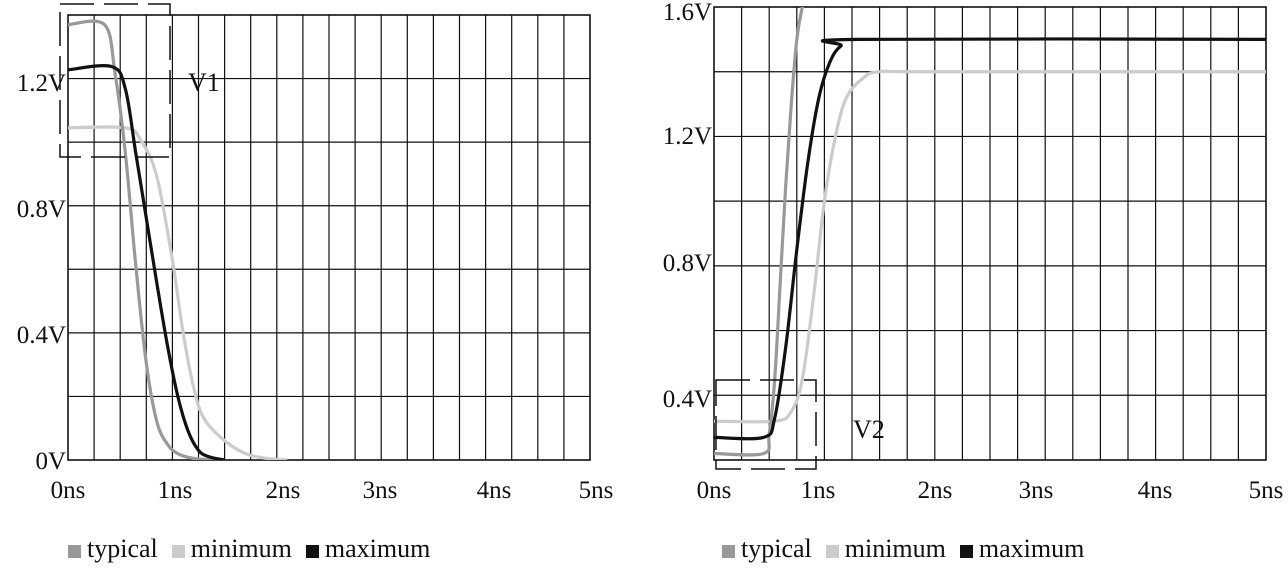  Describe the element at coordinates (687, 13) in the screenshot. I see `y-tick-label: 1.6V` at that location.